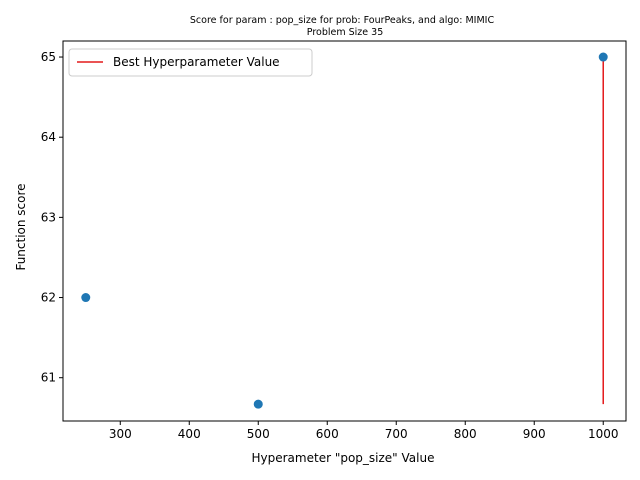 This screenshot has height=480, width=640. Describe the element at coordinates (196, 62) in the screenshot. I see `legend-label: Best Hyperparameter Value` at that location.